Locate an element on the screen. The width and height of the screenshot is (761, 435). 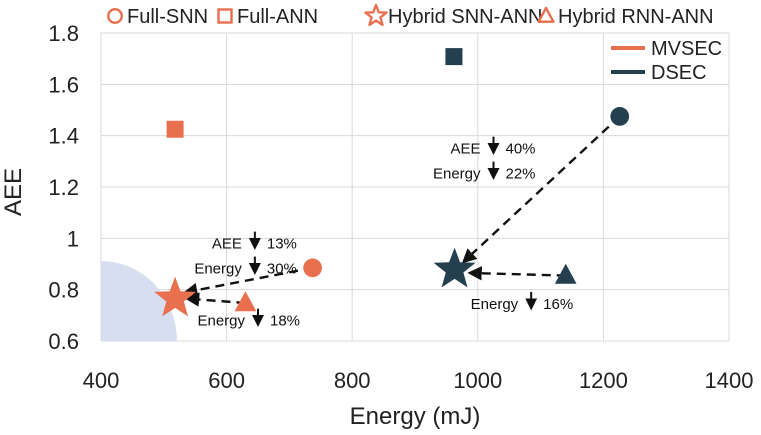
y-tick-label: 1 is located at coordinates (73, 238).